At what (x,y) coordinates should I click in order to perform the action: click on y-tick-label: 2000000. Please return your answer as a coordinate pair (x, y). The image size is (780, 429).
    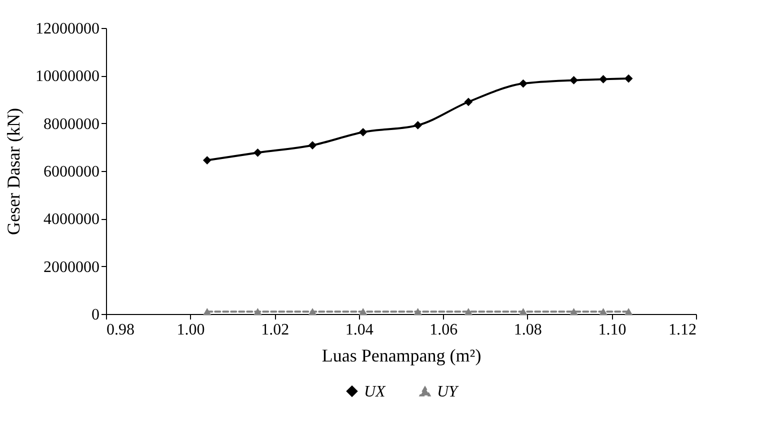
    Looking at the image, I should click on (72, 267).